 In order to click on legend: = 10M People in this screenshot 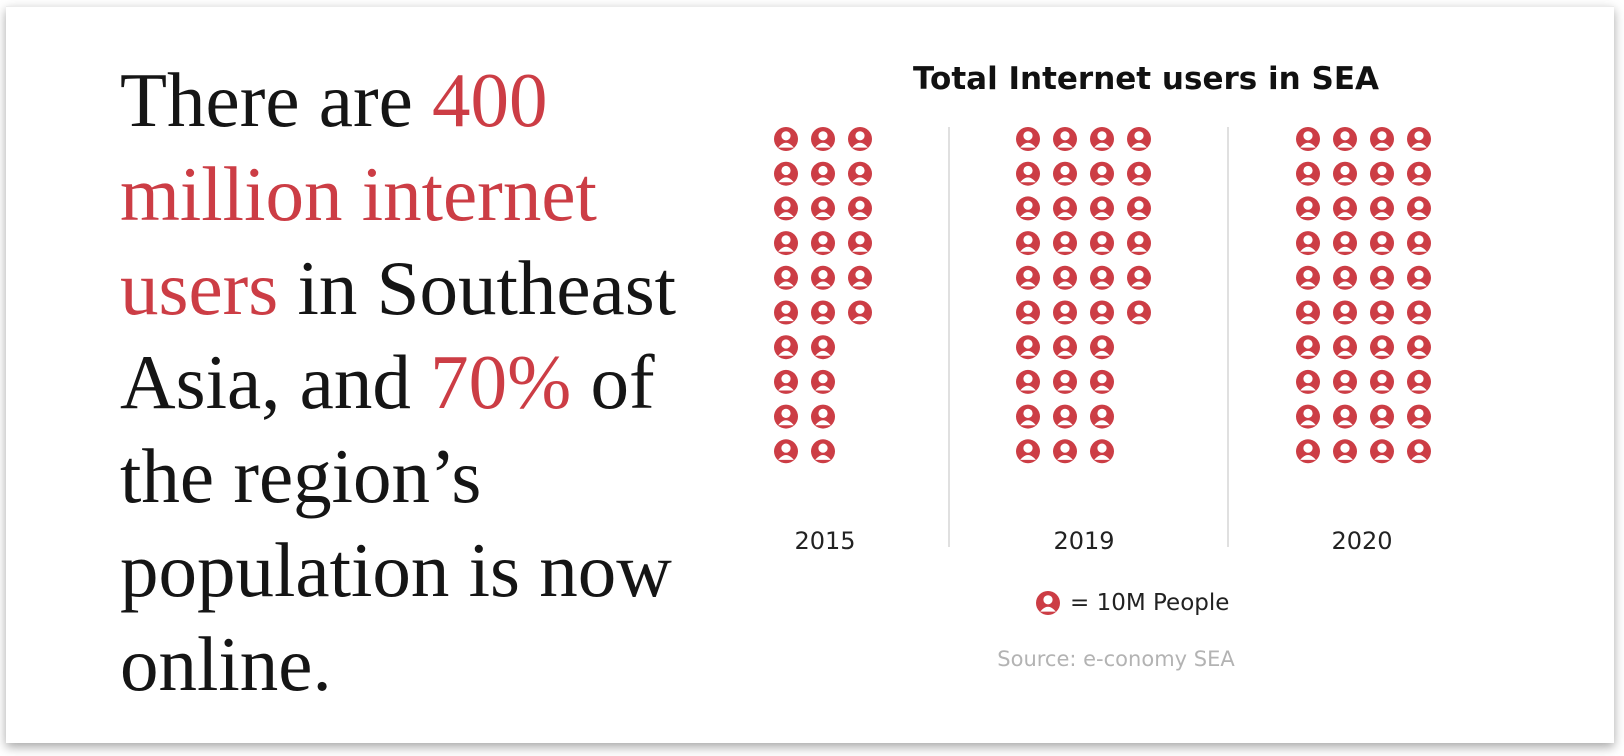, I will do `click(1131, 603)`.